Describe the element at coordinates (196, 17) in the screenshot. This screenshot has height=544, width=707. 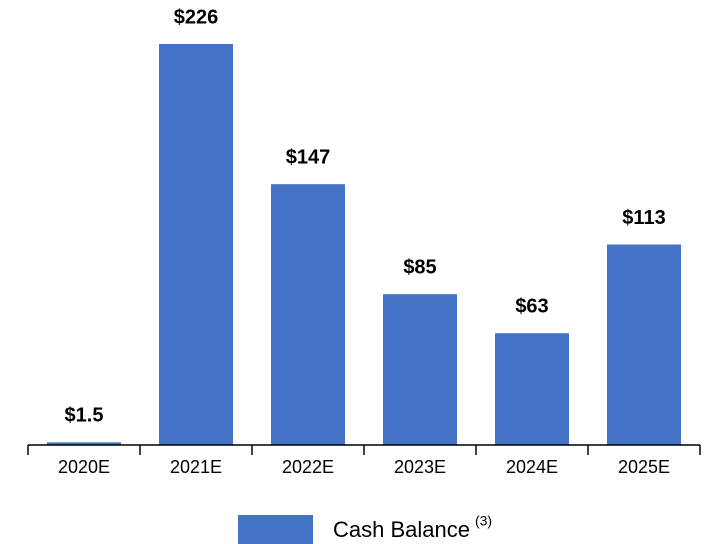
I see `value-label: $226` at that location.